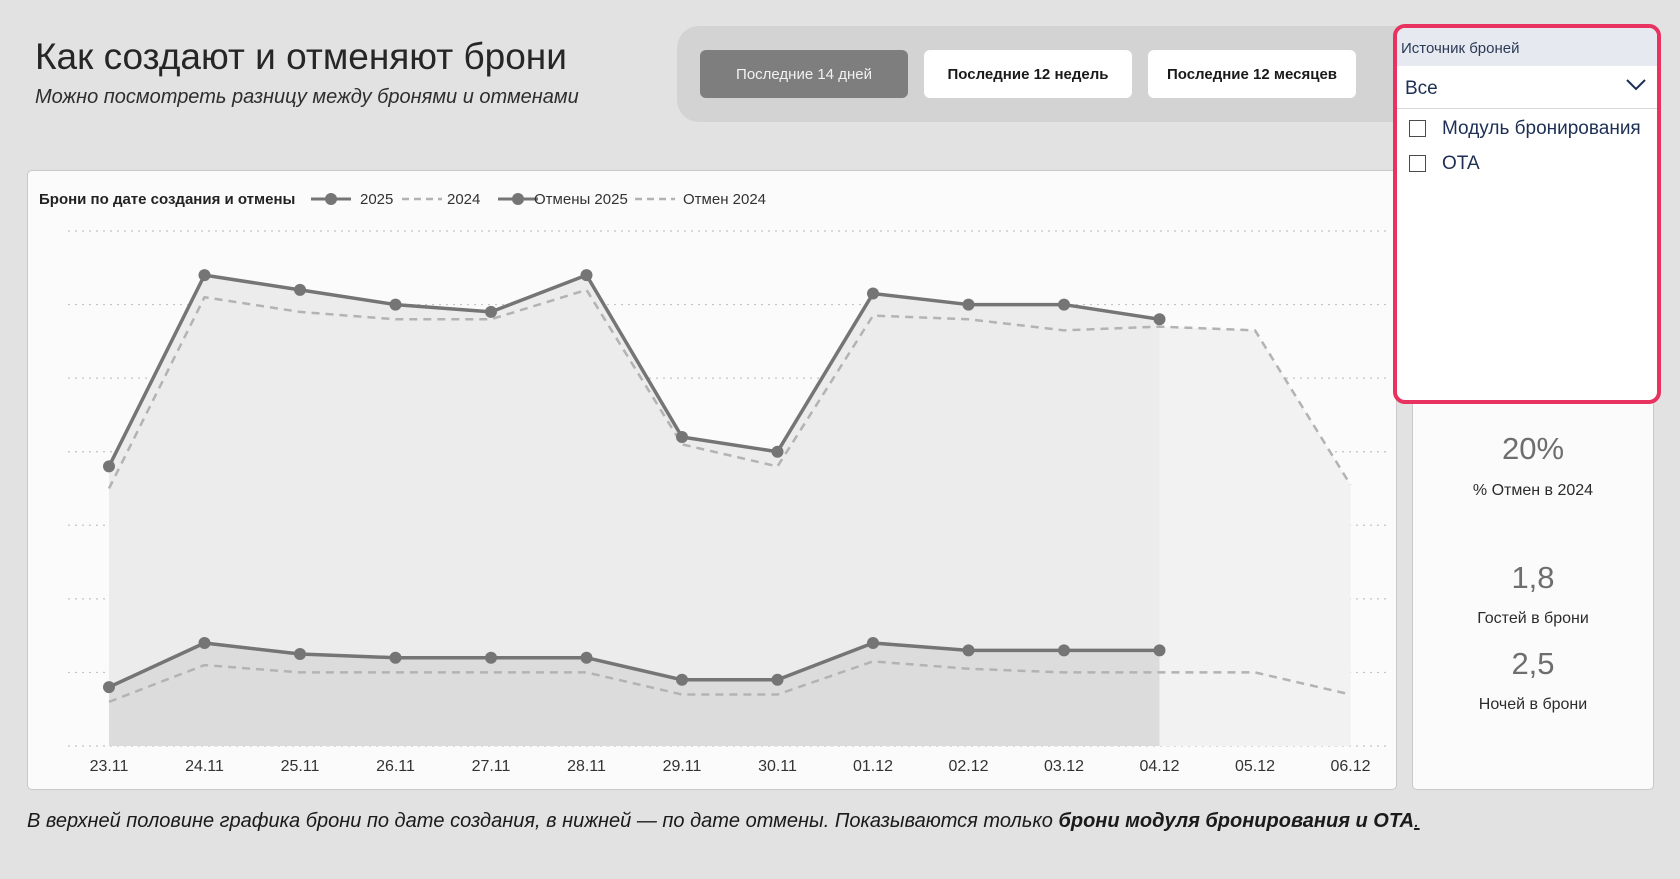 The image size is (1680, 879). I want to click on x-tick-label: 26.11, so click(395, 766).